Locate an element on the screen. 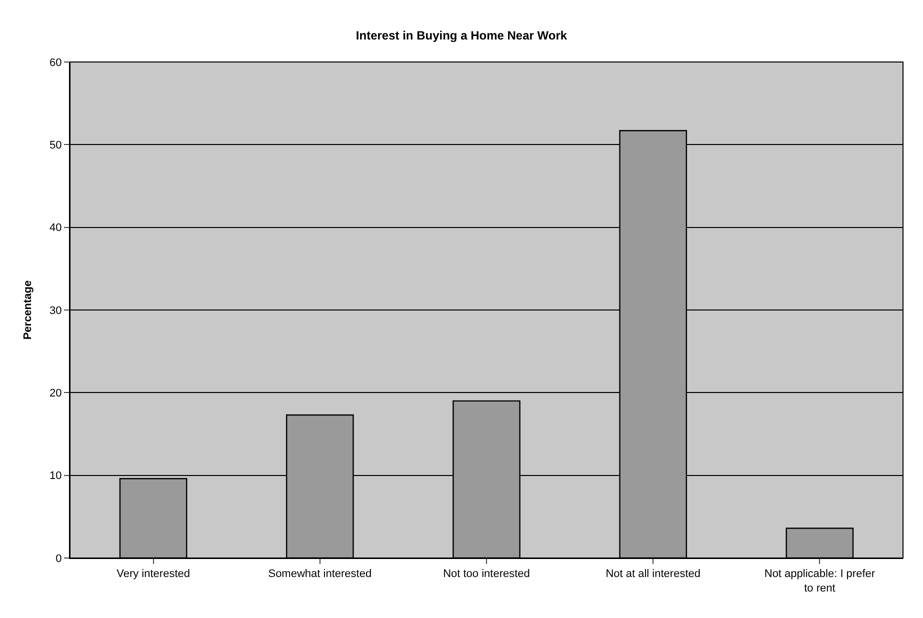 The image size is (923, 618). x-tick-label: Not applicable: I prefer to rent is located at coordinates (820, 581).